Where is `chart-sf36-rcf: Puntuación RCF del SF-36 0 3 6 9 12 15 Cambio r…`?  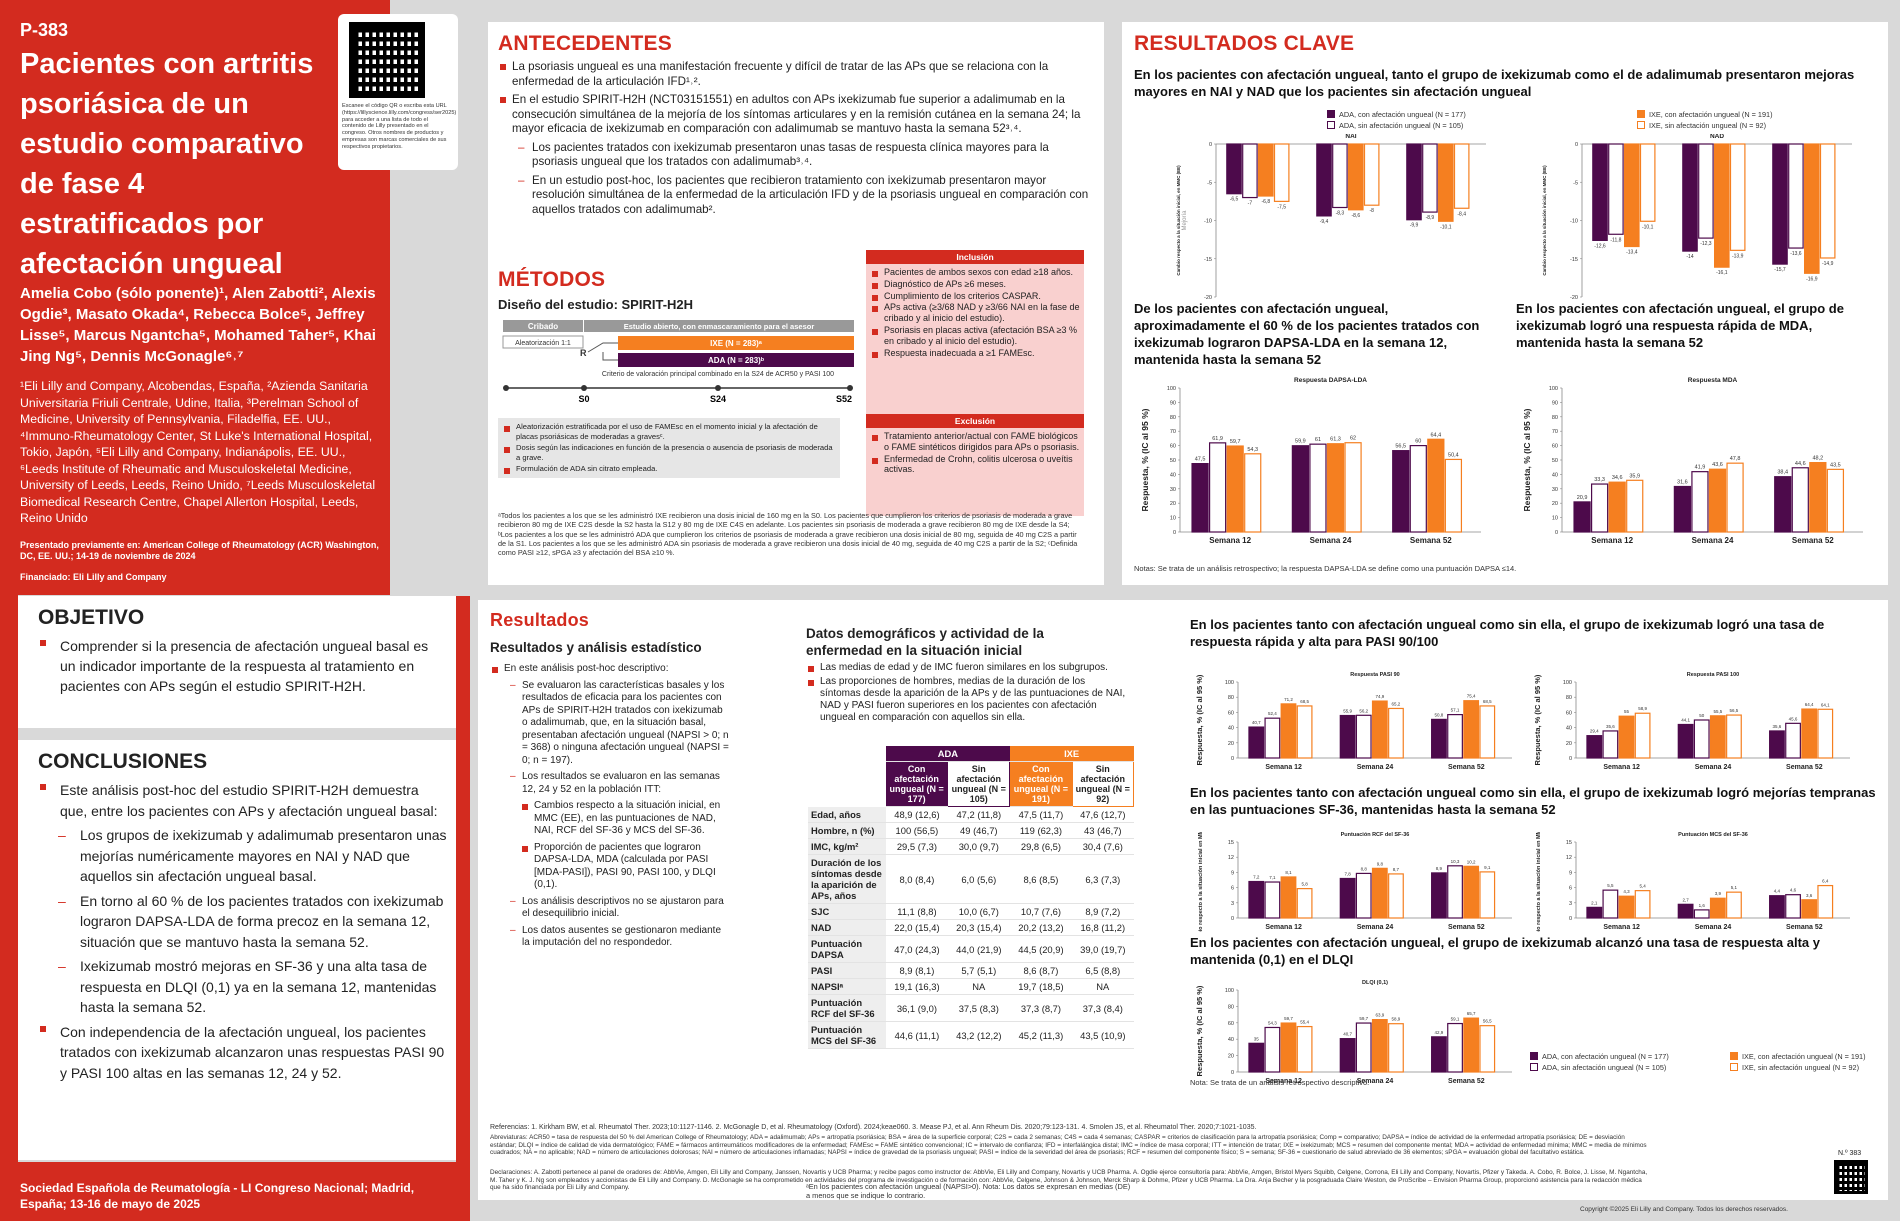 chart-sf36-rcf: Puntuación RCF del SF-36 0 3 6 9 12 15 Cambio r… is located at coordinates (1355, 882).